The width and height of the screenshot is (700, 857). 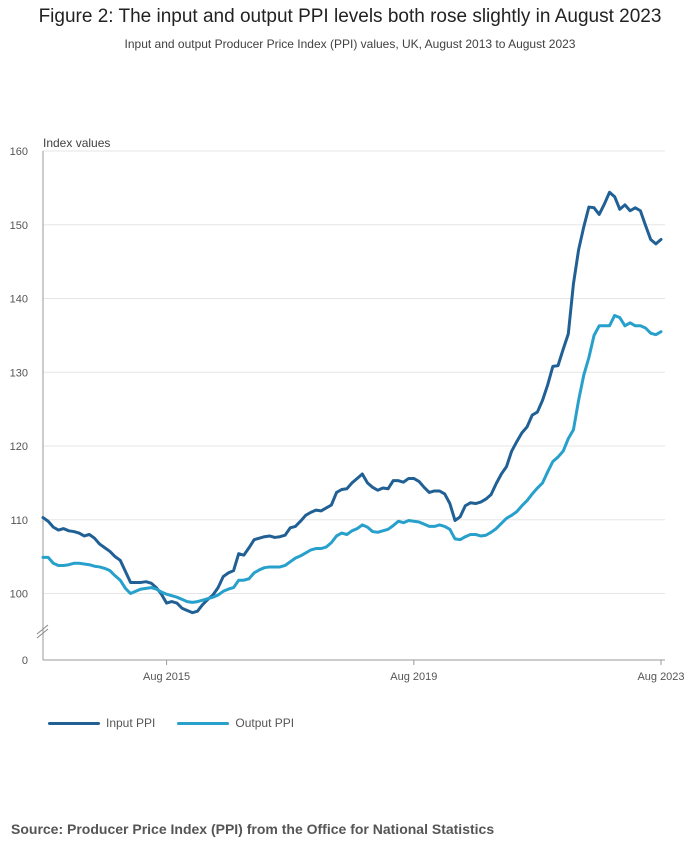 I want to click on legend-swatch-input, so click(x=74, y=723).